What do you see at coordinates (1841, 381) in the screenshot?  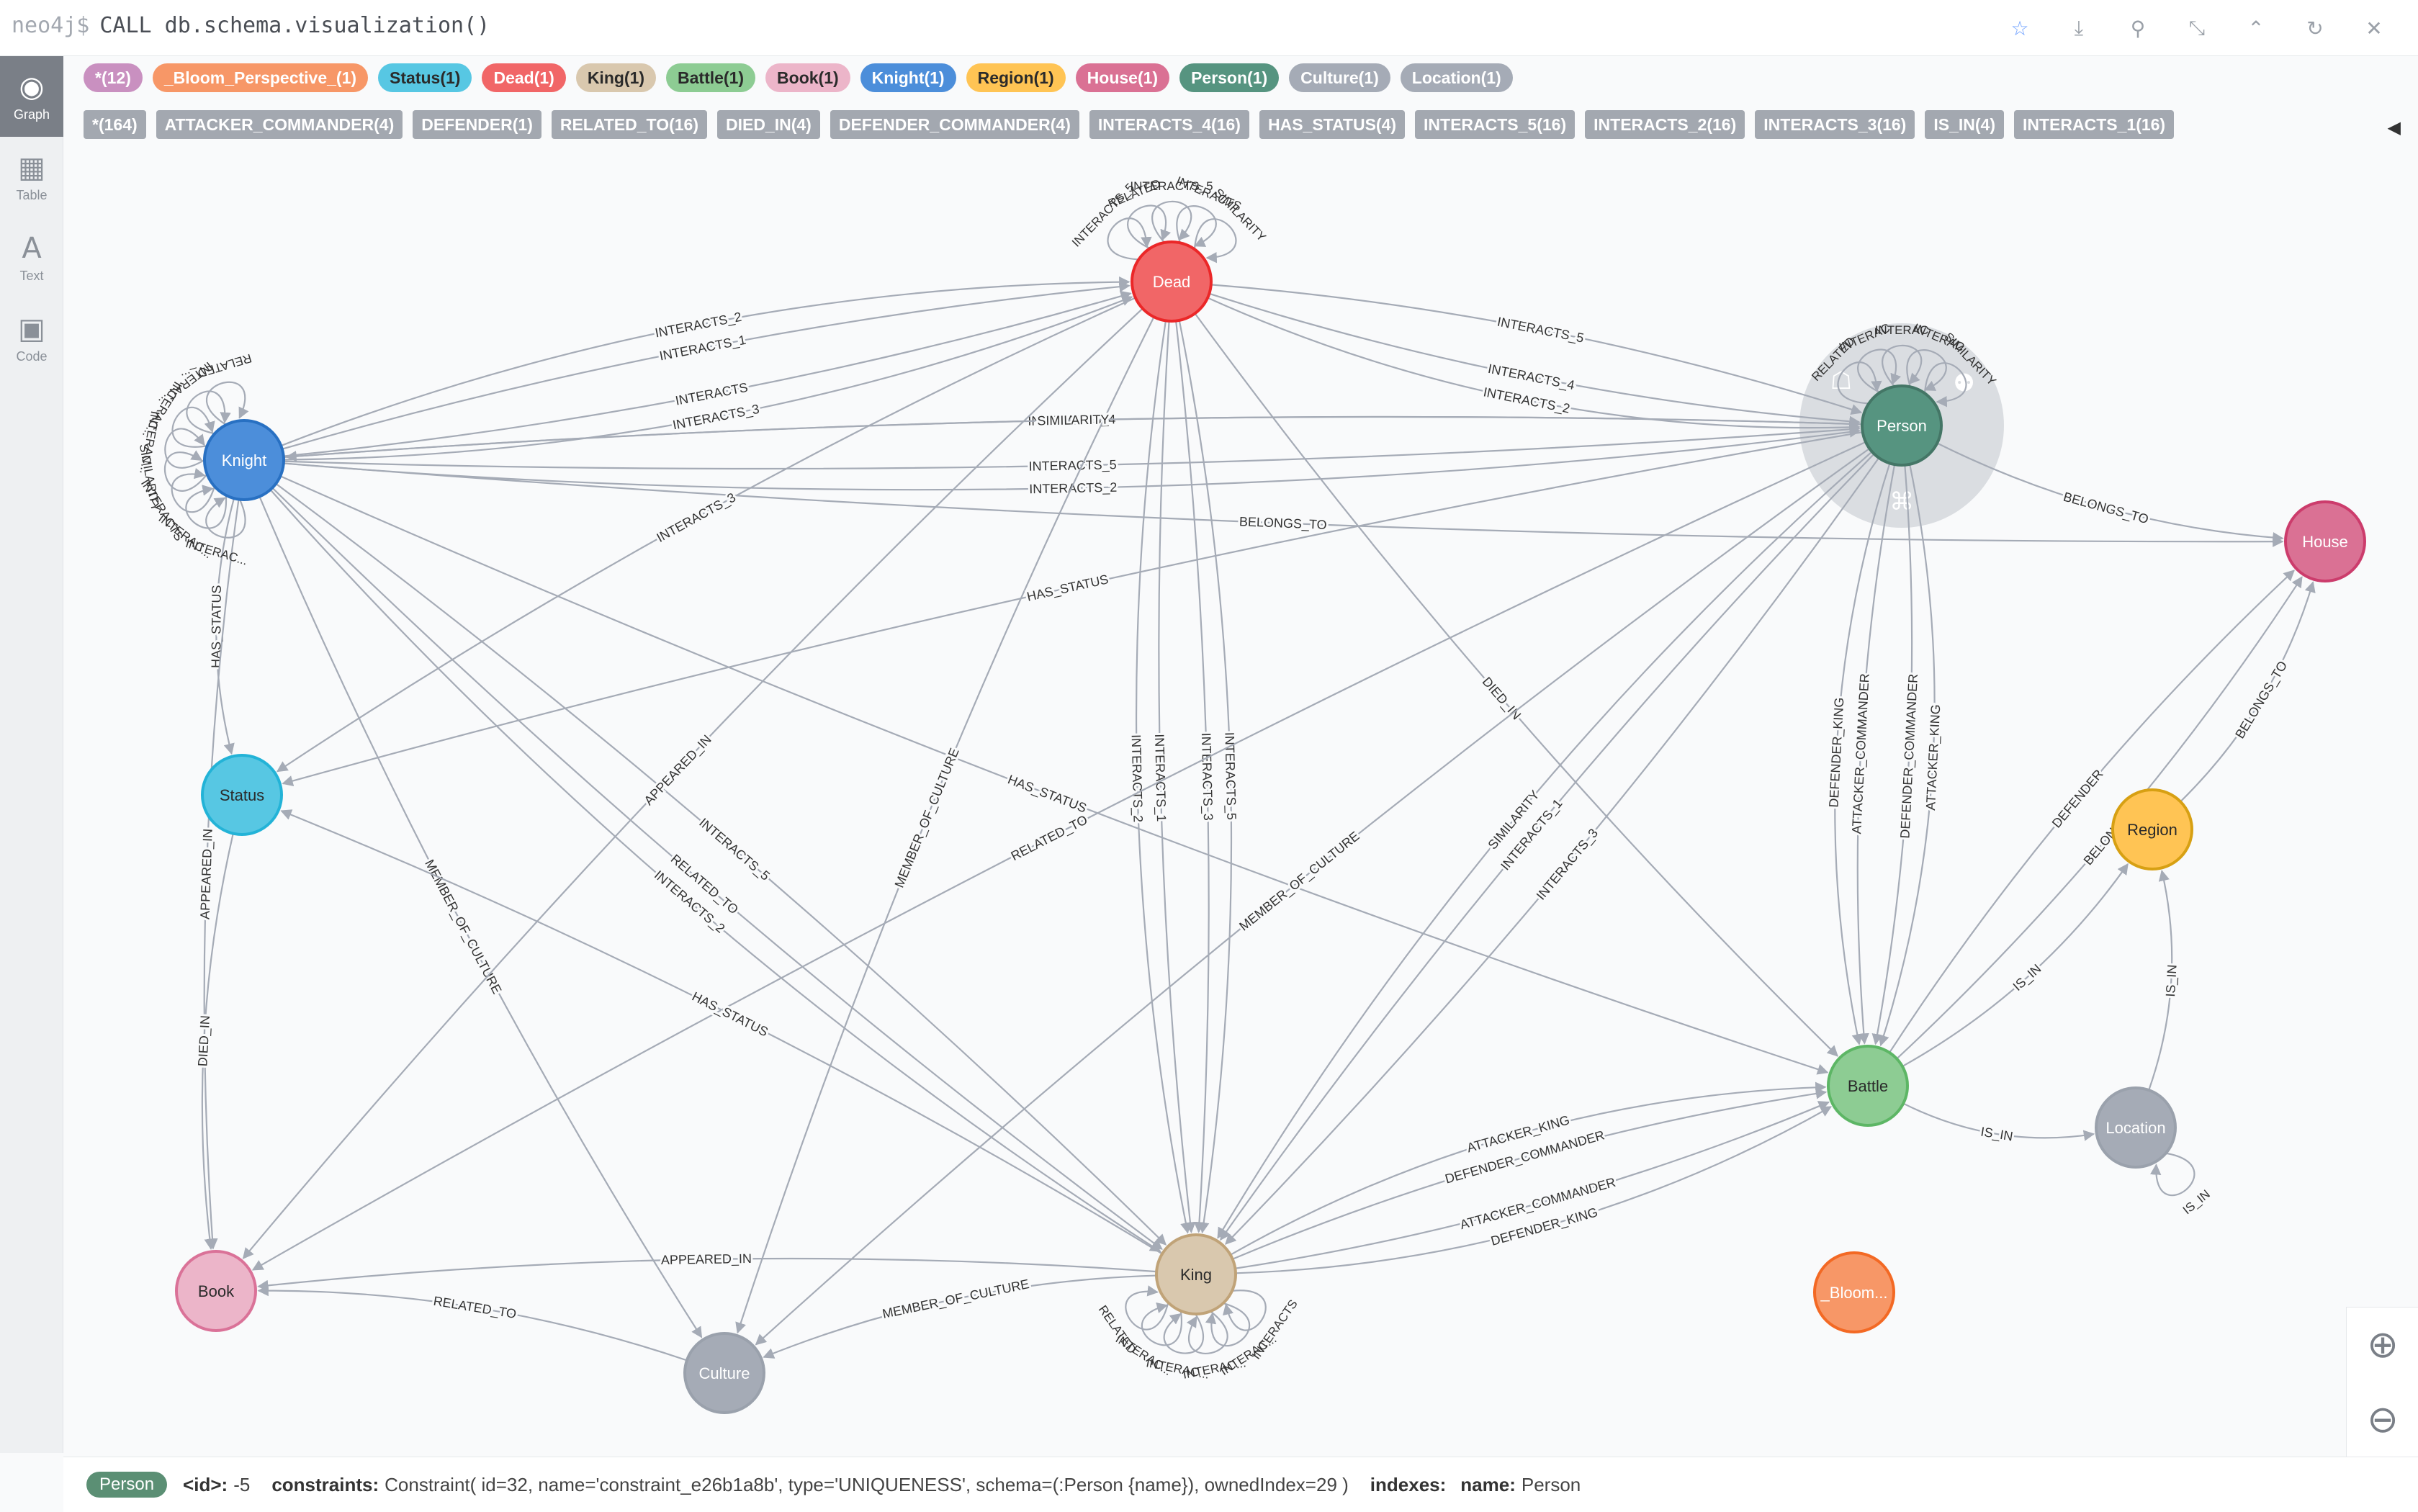 I see `lock-icon: ☖` at bounding box center [1841, 381].